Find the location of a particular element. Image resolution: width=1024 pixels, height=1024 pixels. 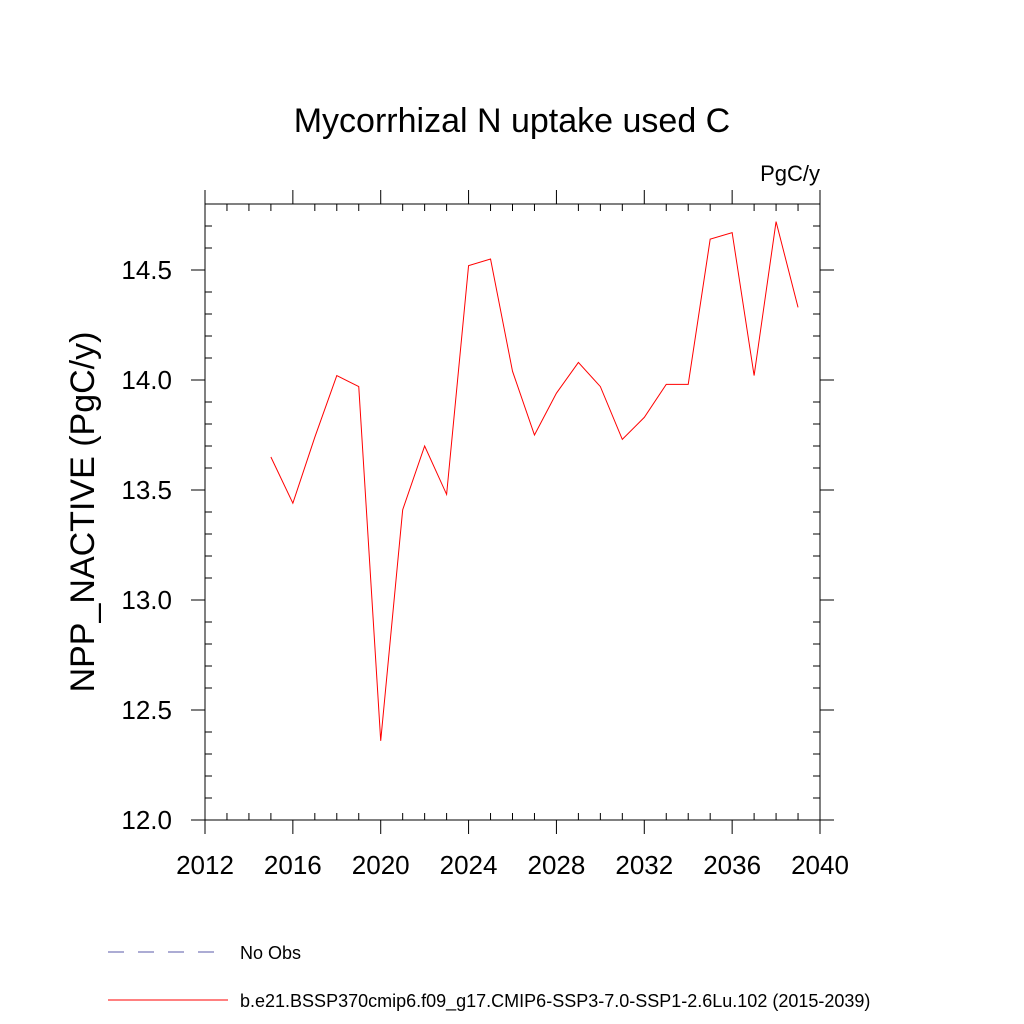

y-tick-label: 13.5 is located at coordinates (146, 490).